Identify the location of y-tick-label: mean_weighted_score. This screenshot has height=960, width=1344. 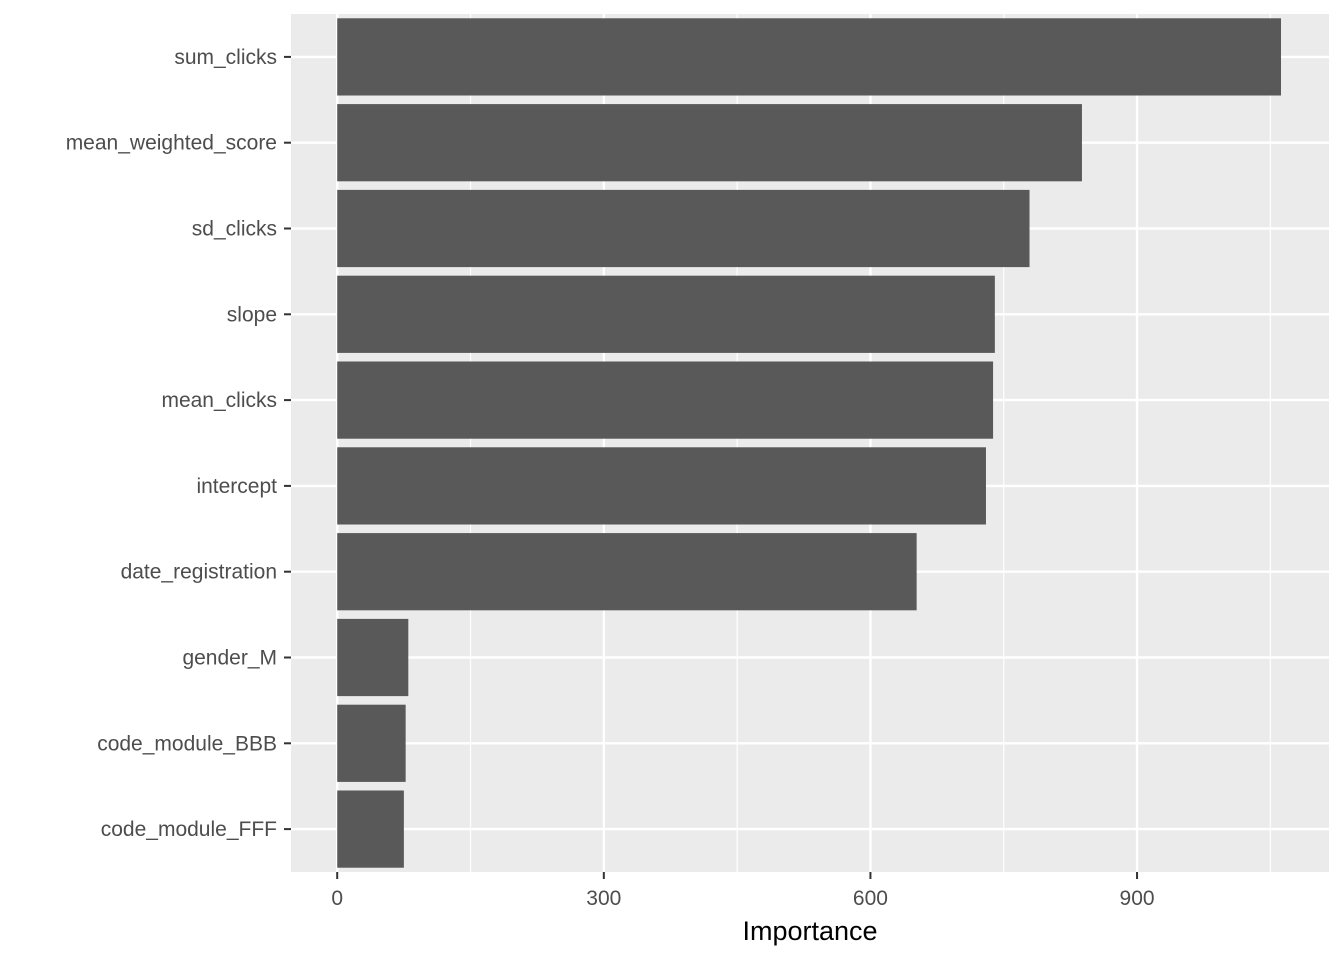
(171, 143).